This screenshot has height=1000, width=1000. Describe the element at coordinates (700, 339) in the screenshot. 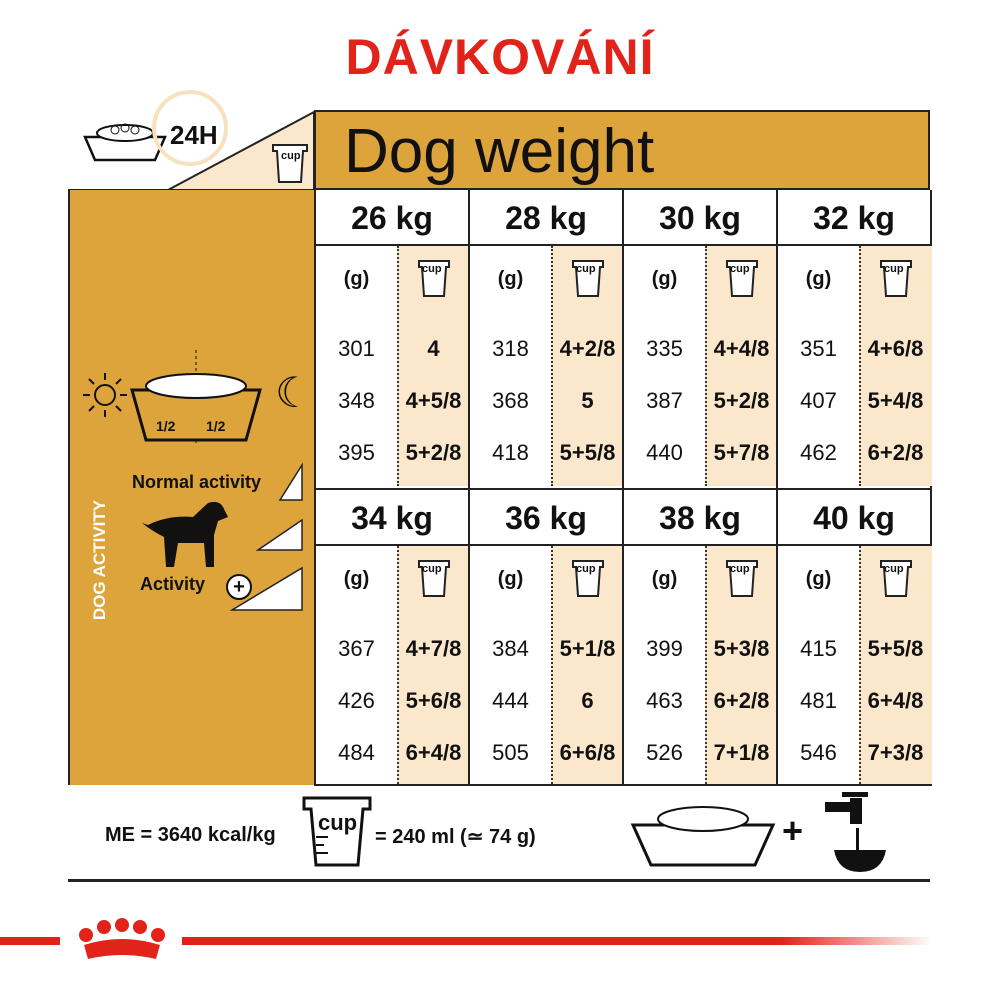

I see `weight-column: 30 kg (g) cup 335 4+4/8 387 5+2/8 440 5+7/8` at that location.